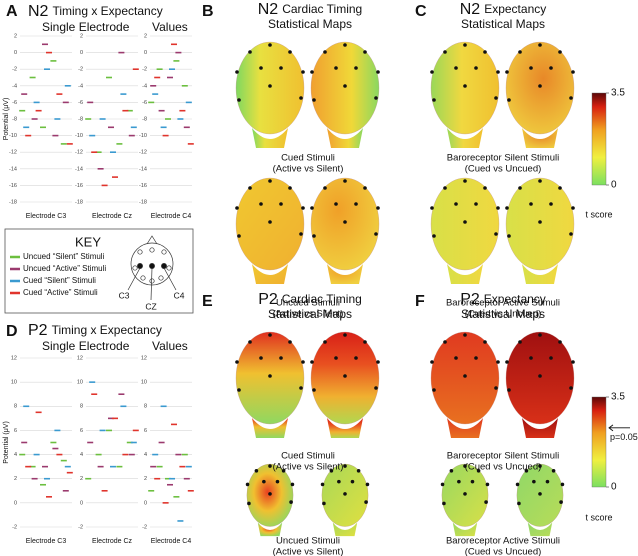 The width and height of the screenshot is (638, 556). What do you see at coordinates (503, 314) in the screenshot?
I see `panel-subtitle: Statistical Maps` at bounding box center [503, 314].